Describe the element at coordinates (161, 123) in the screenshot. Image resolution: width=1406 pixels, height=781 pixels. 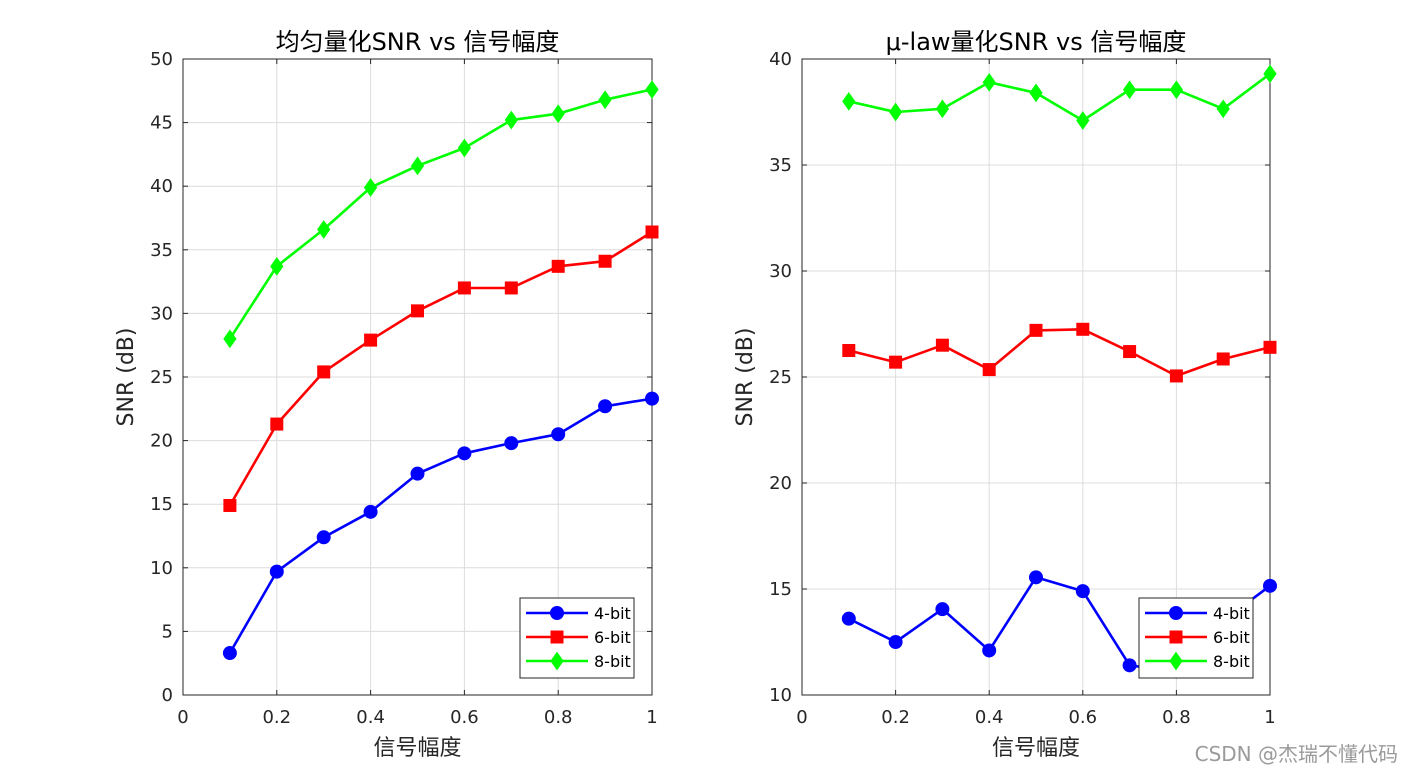
I see `y-tick-label: 45` at that location.